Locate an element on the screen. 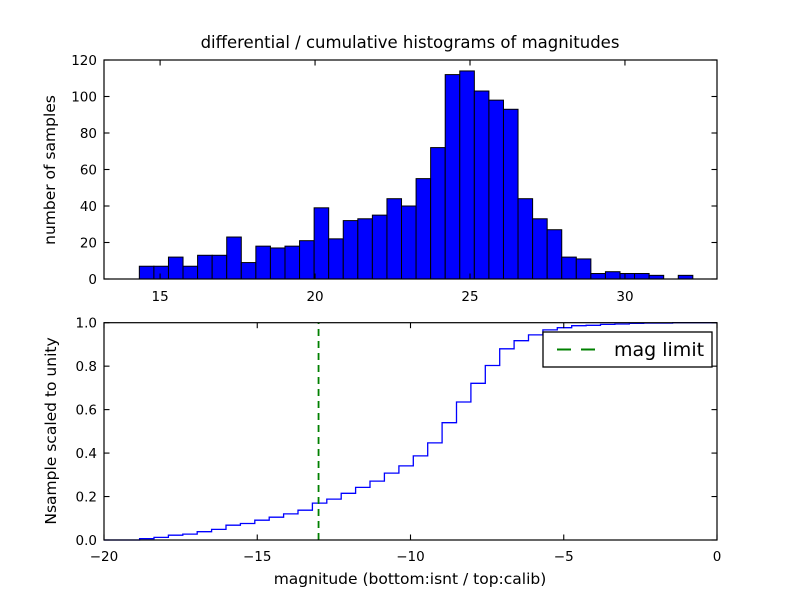  bottom-y-tick-label: 0.8 is located at coordinates (86, 367).